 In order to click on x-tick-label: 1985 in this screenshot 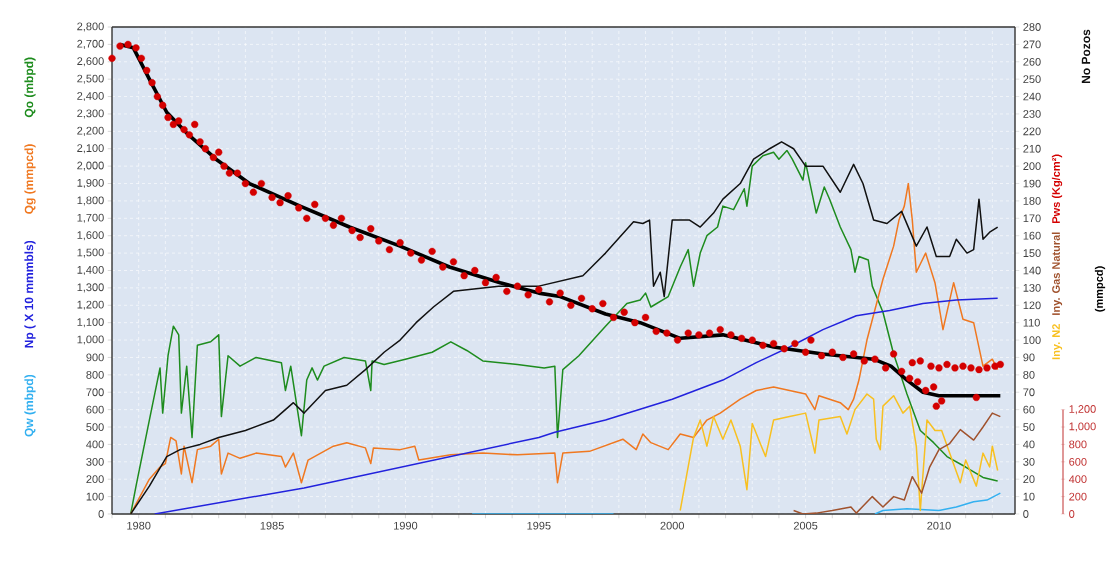, I will do `click(272, 525)`.